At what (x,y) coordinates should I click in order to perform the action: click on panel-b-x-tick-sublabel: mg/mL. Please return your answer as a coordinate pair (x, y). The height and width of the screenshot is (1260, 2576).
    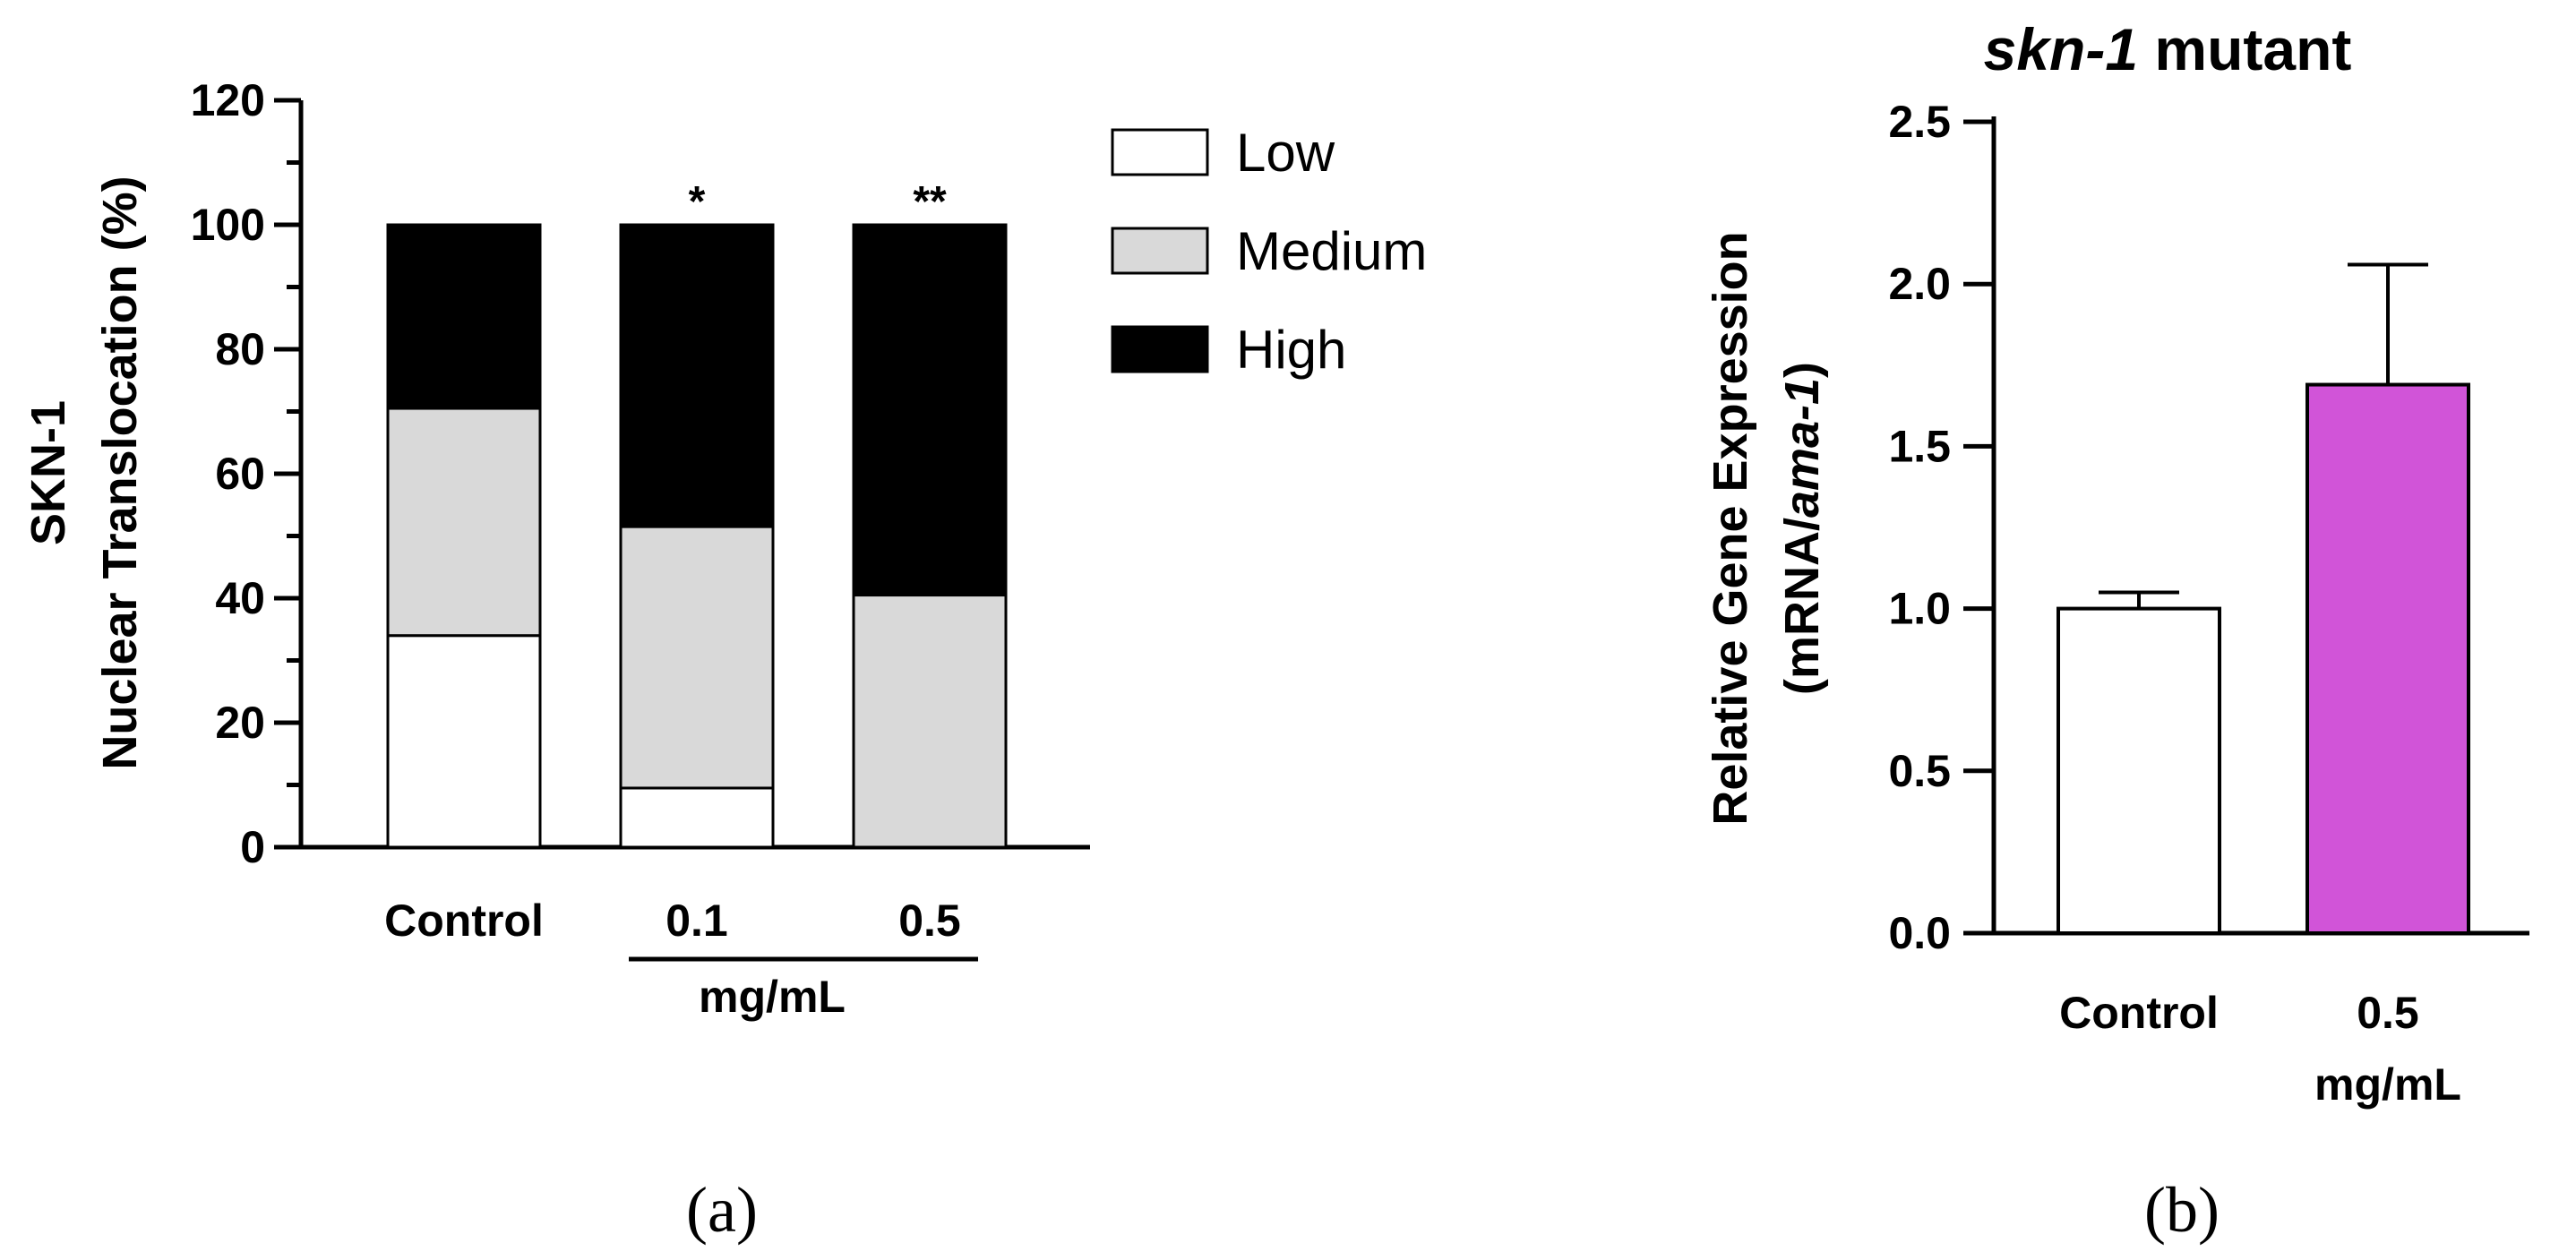
    Looking at the image, I should click on (2387, 1085).